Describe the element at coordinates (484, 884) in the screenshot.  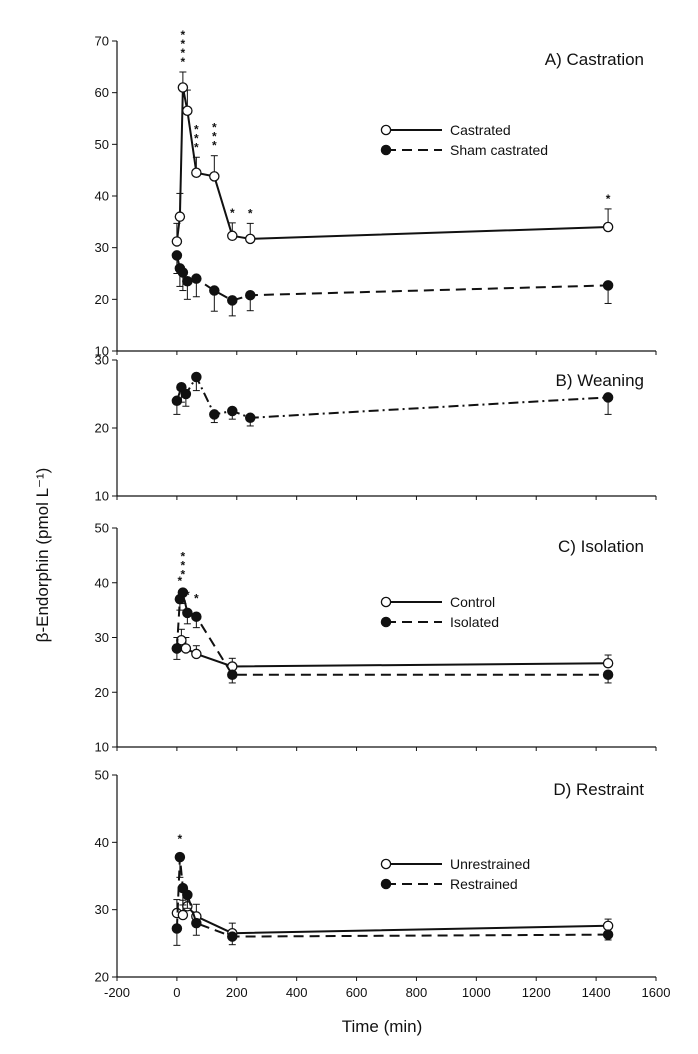
I see `legend-label: Restrained` at that location.